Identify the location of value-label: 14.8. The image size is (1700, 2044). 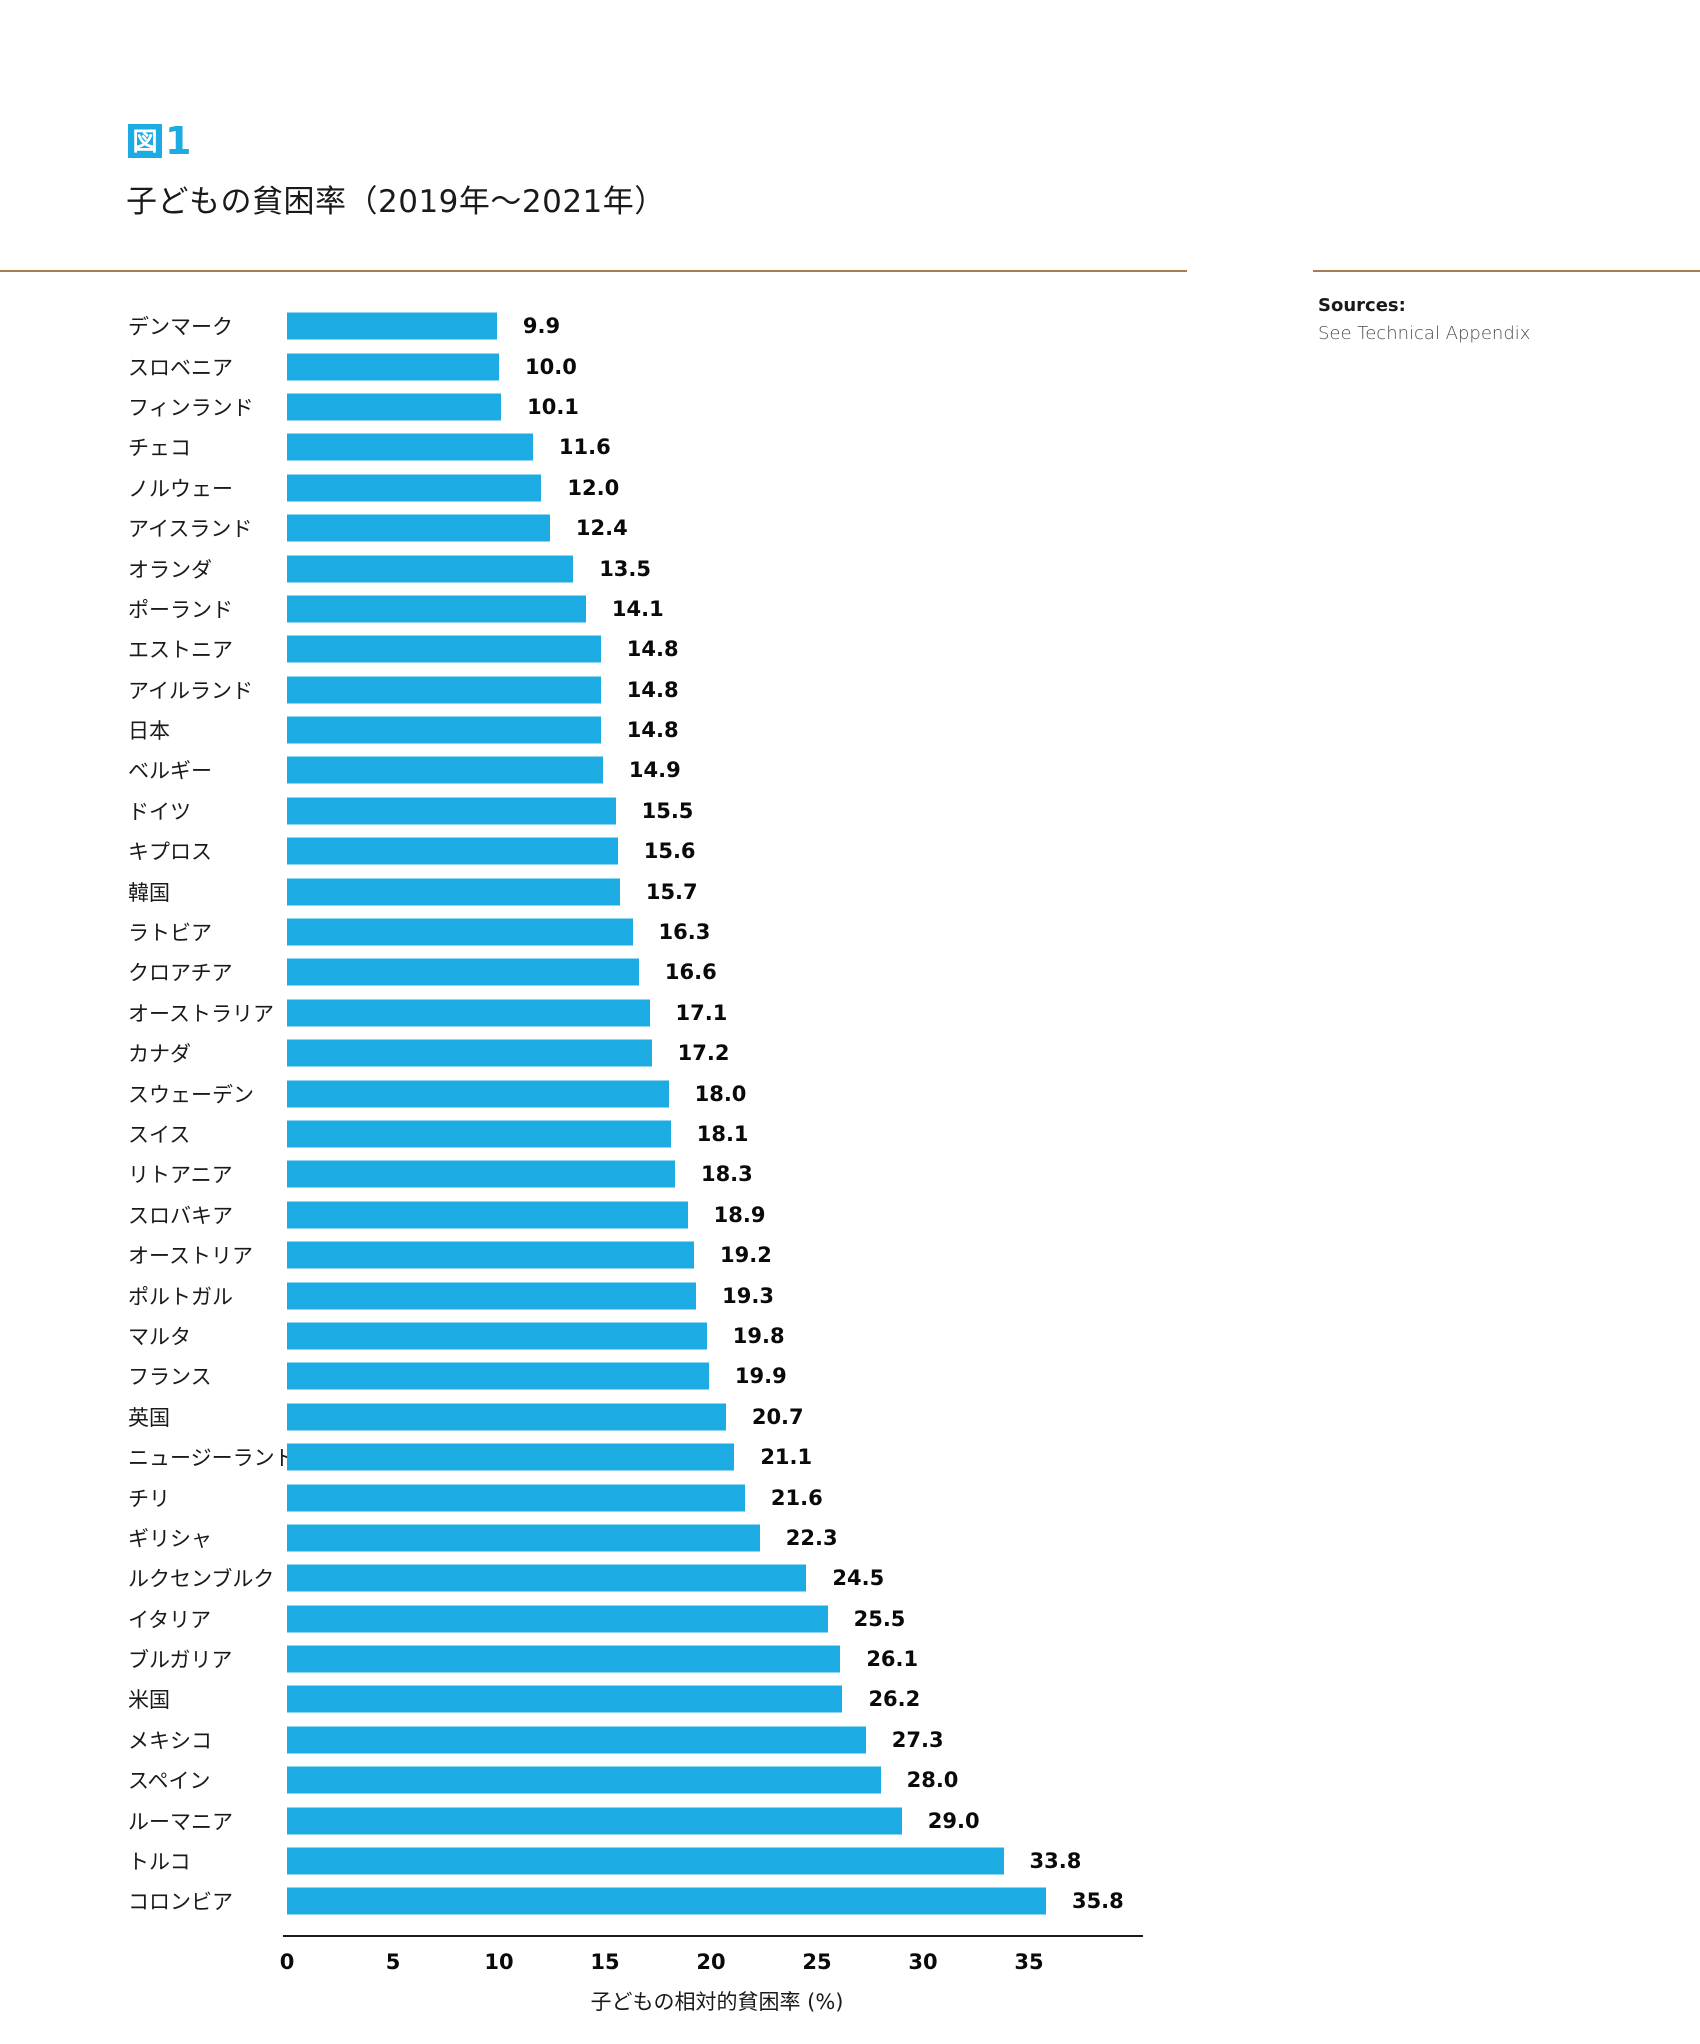
(652, 730).